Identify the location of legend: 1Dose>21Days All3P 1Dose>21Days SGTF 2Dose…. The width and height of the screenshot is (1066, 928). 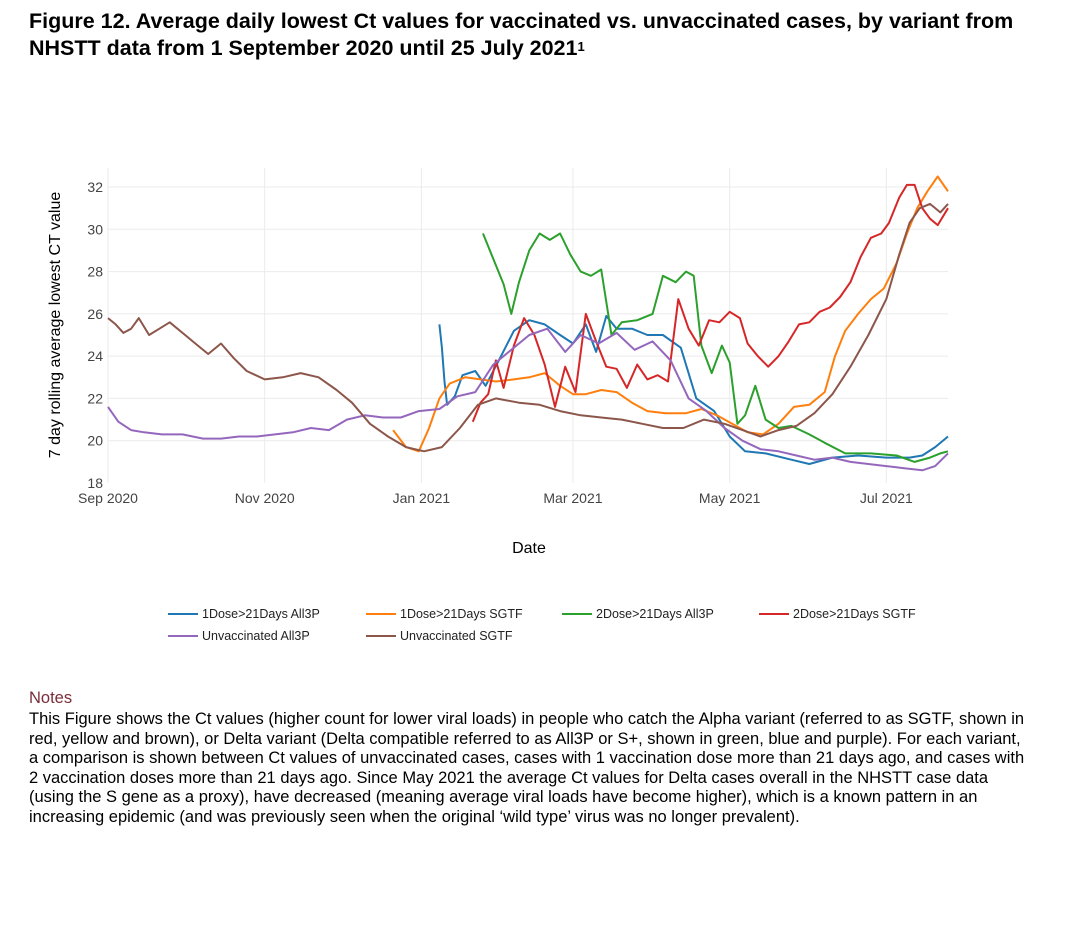
(542, 625).